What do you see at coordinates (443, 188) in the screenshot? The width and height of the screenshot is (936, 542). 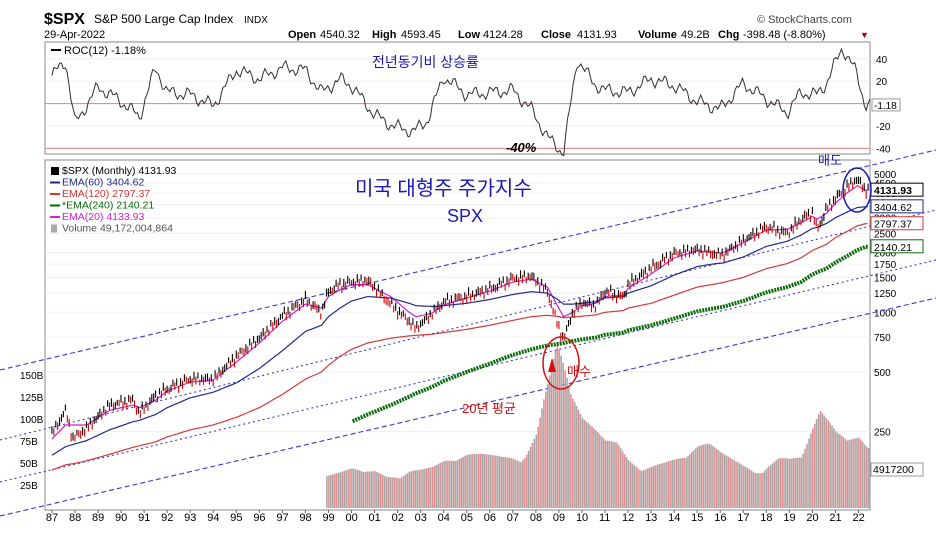 I see `price-title-line1: 미국 대형주 주가지수` at bounding box center [443, 188].